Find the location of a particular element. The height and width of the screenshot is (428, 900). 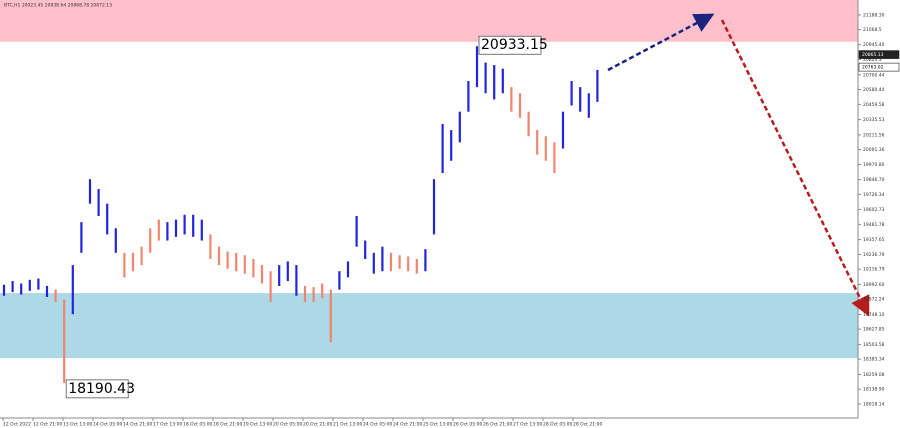

price-tag-label: 20763.02 is located at coordinates (873, 68).